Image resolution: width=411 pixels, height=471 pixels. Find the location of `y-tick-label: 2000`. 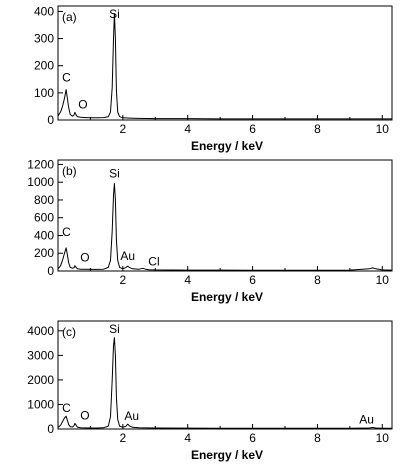

y-tick-label: 2000 is located at coordinates (40, 380).